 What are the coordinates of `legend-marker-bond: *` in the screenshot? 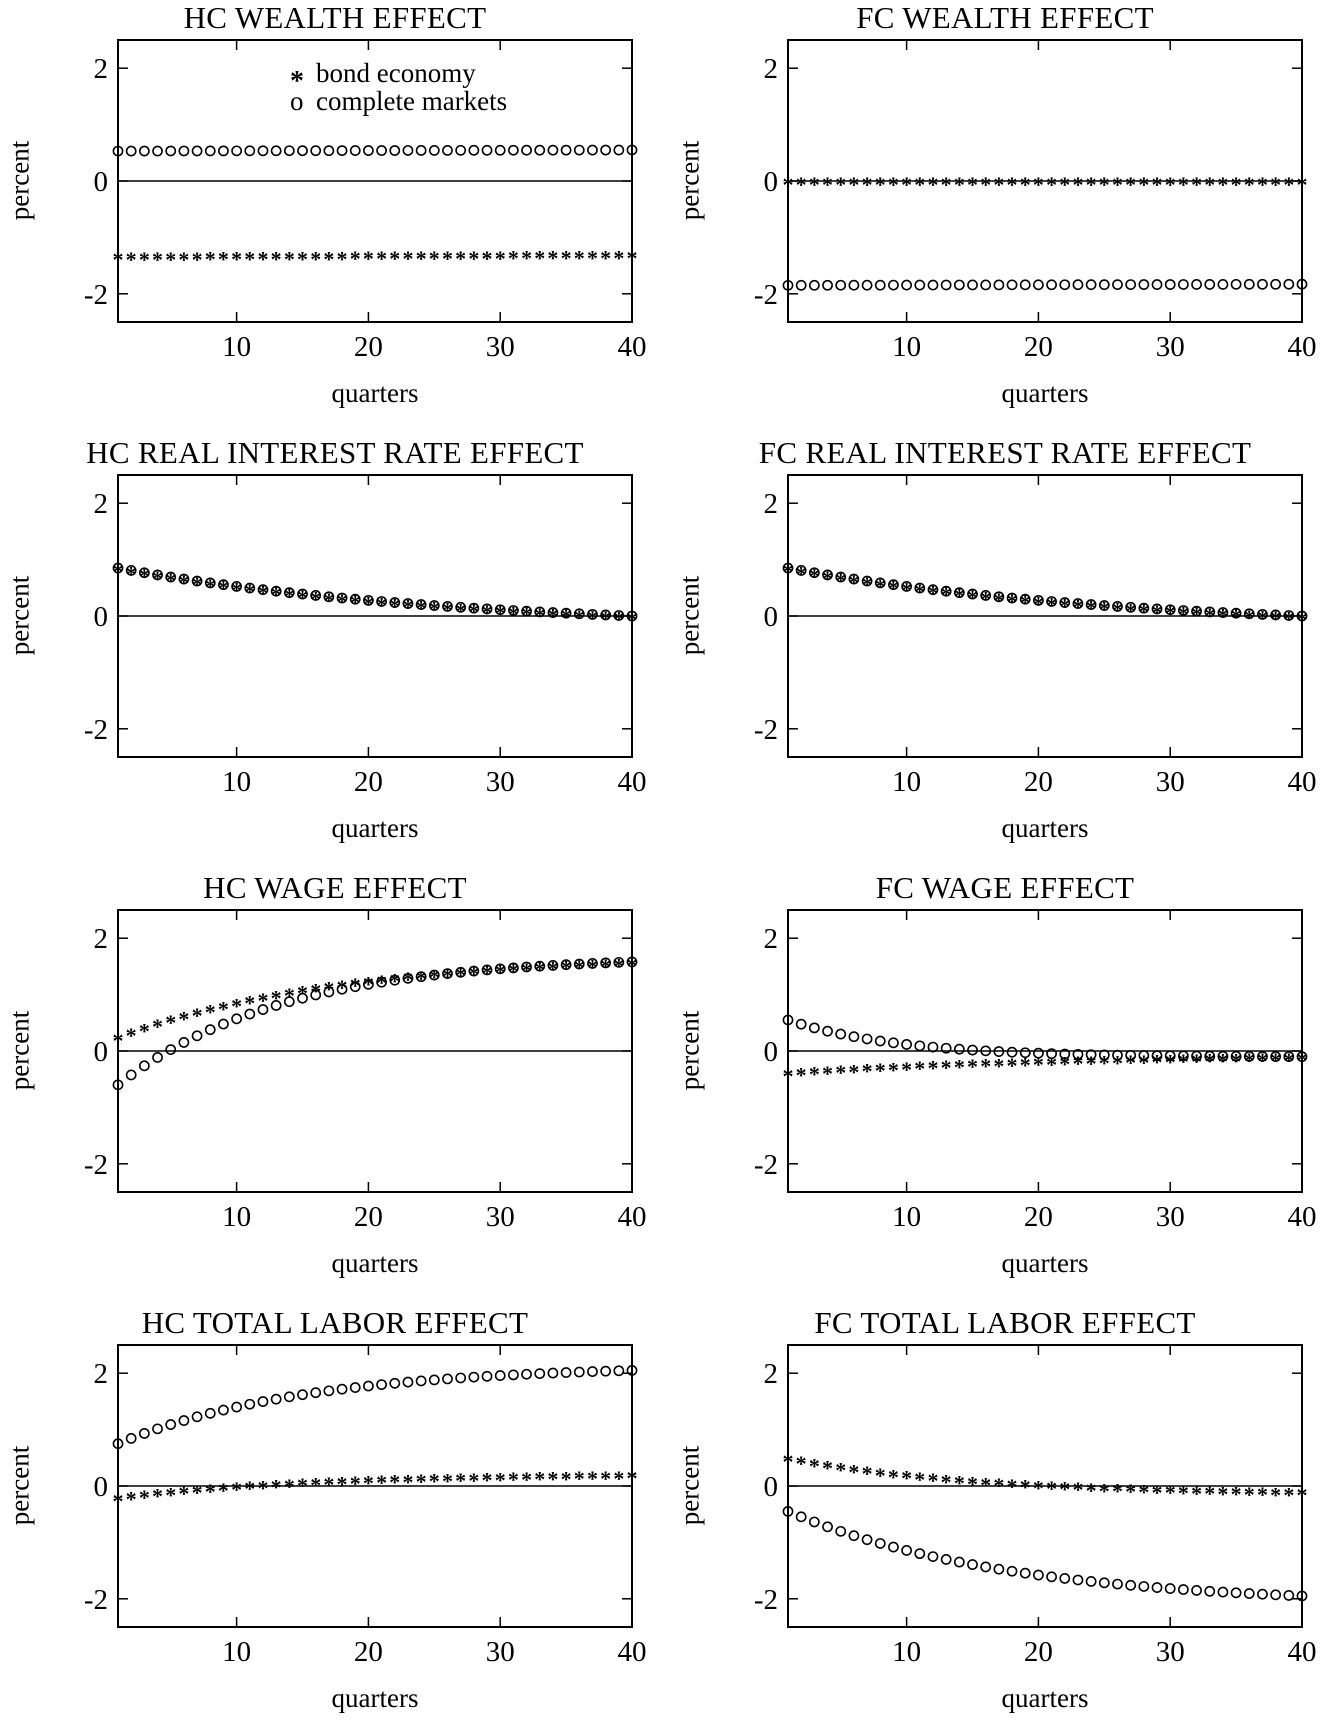 It's located at (297, 81).